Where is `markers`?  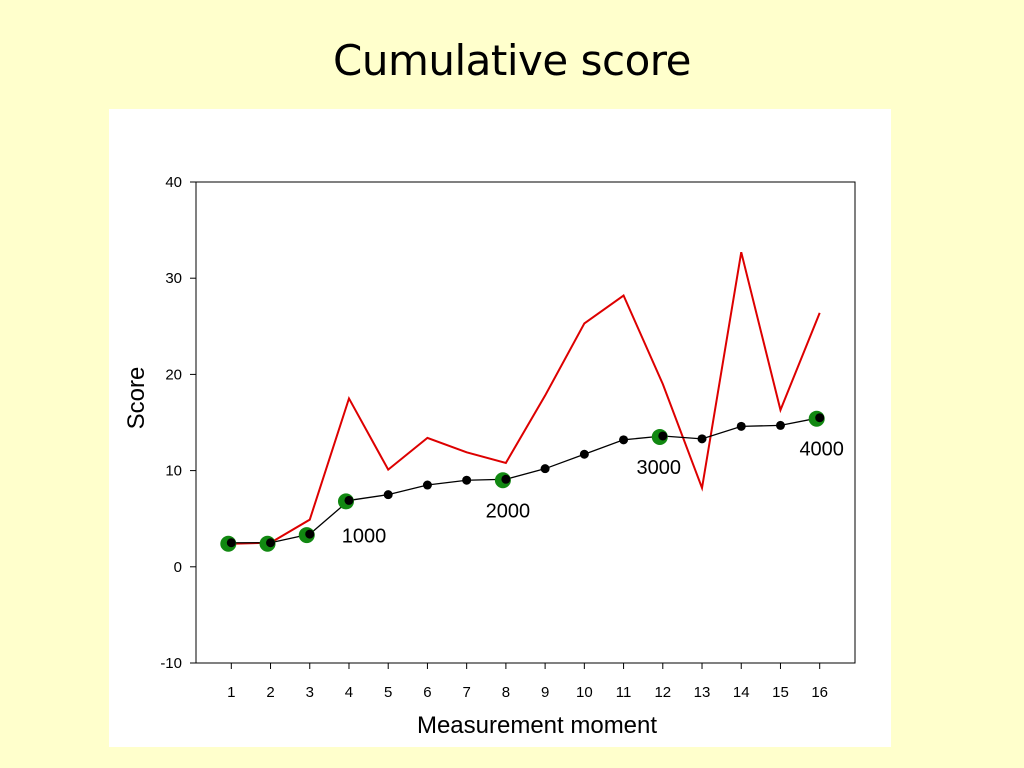
markers is located at coordinates (522, 481).